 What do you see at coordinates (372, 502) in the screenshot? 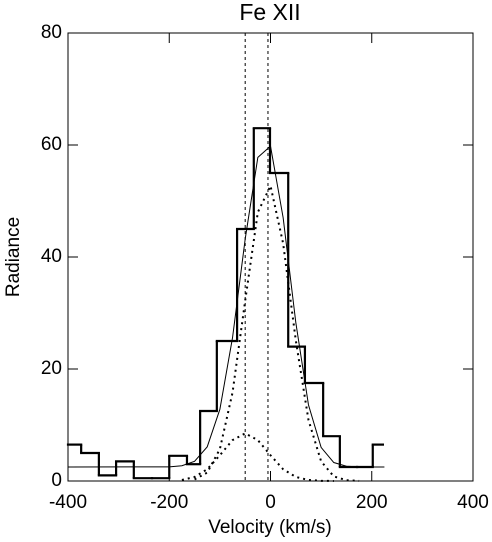
I see `x-tick-label: 200` at bounding box center [372, 502].